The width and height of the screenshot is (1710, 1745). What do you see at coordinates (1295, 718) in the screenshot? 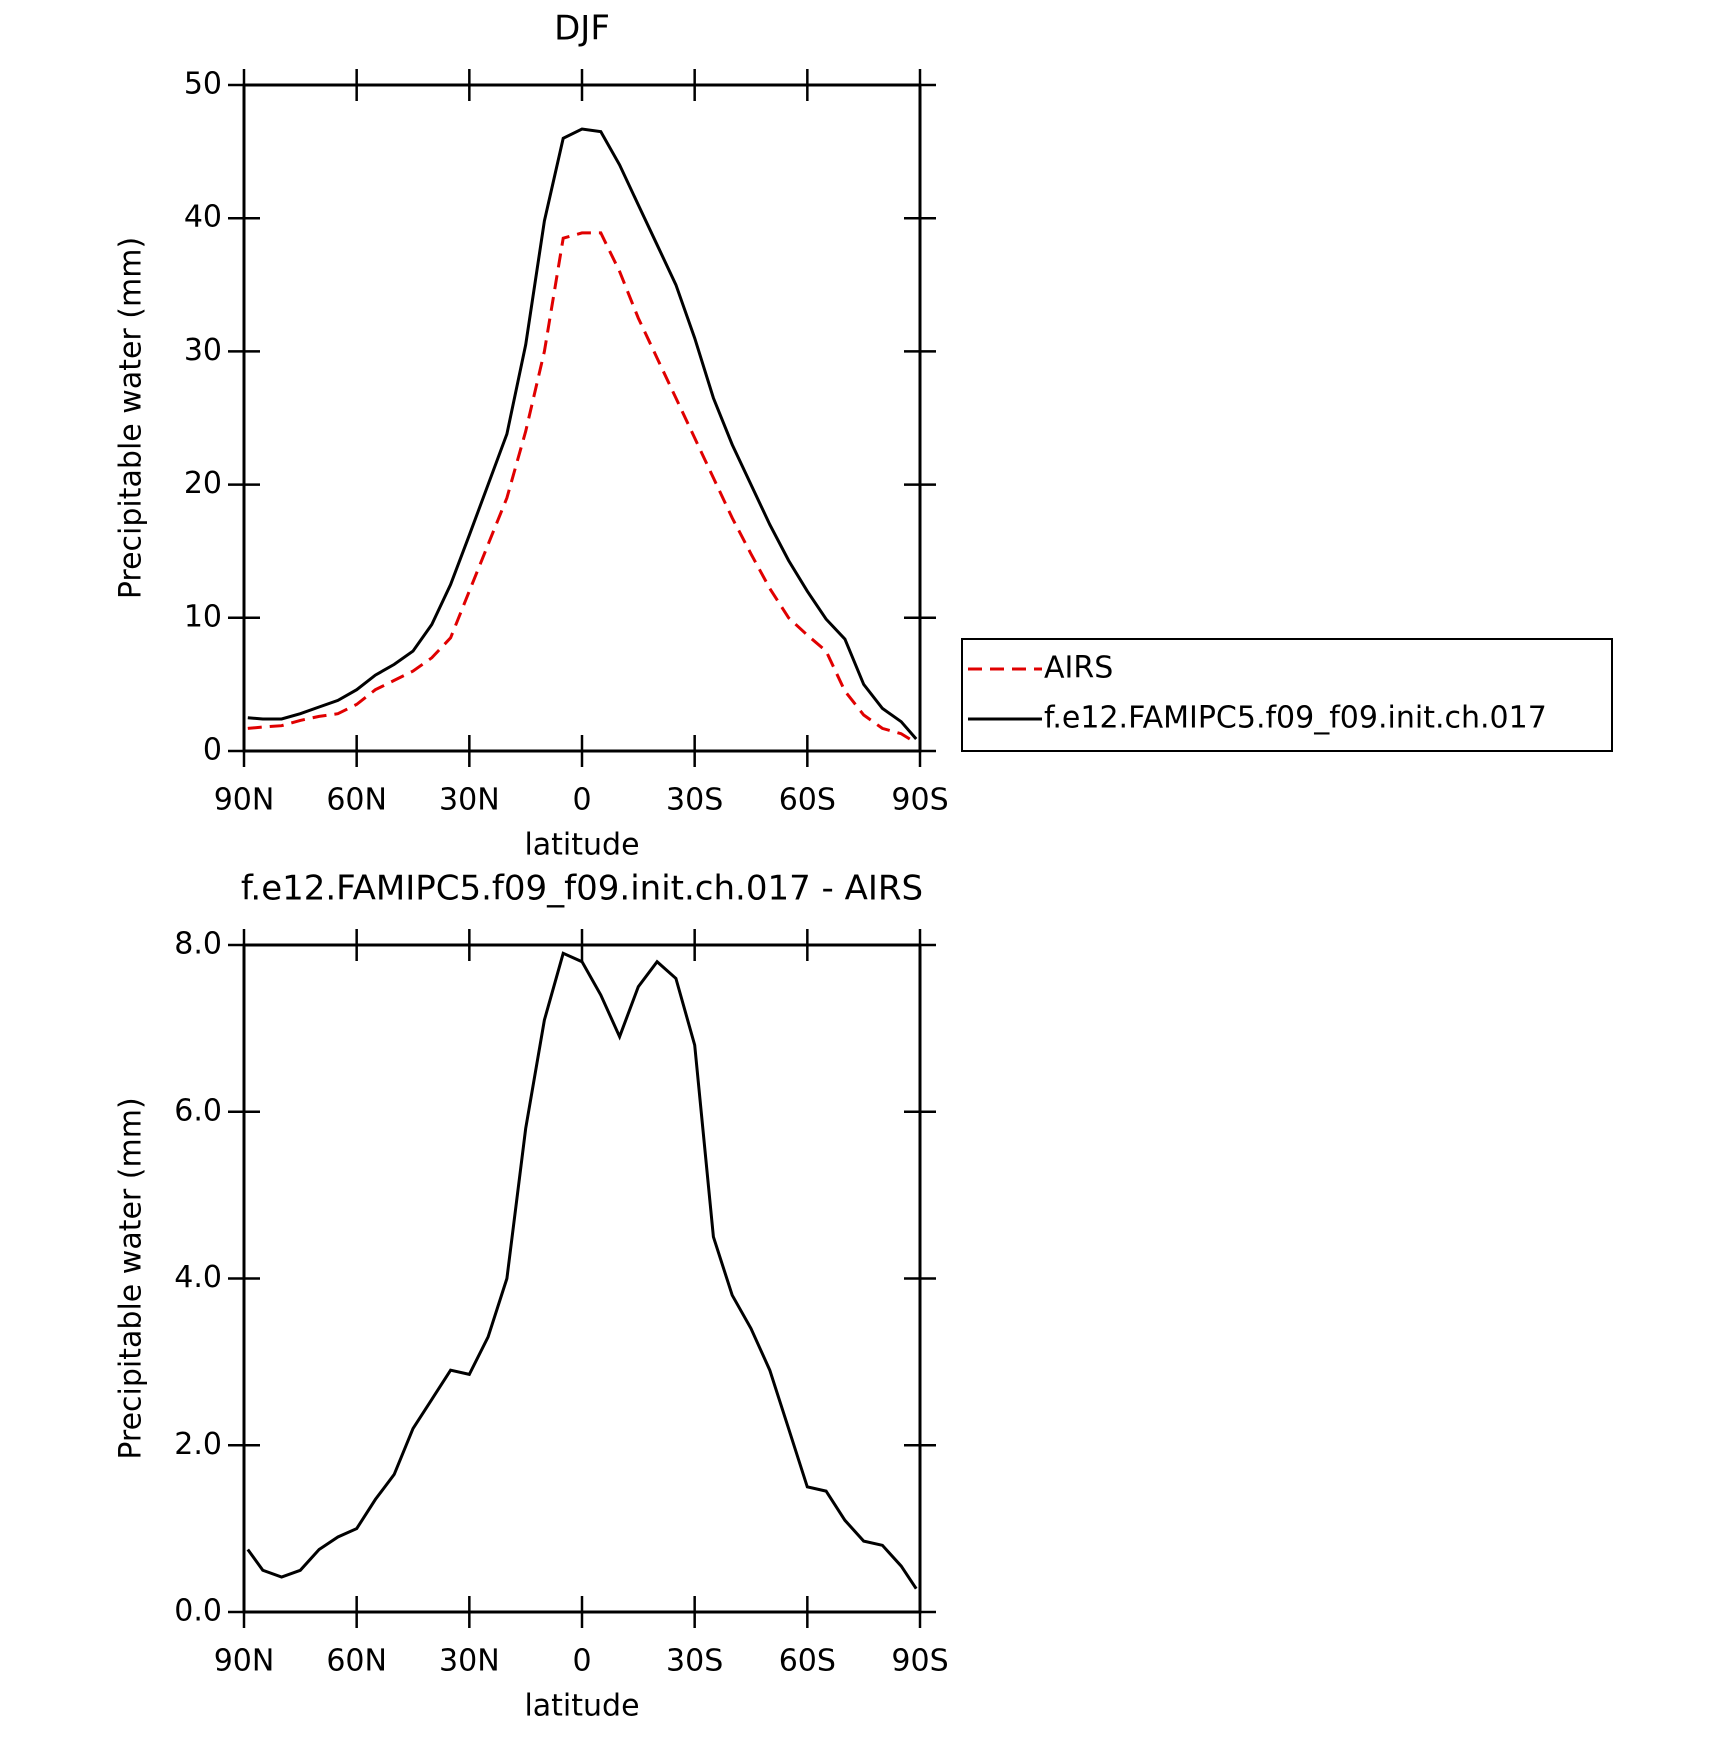
I see `legend-label: f.e12.FAMIPC5.f09_f09.init.ch.017` at bounding box center [1295, 718].